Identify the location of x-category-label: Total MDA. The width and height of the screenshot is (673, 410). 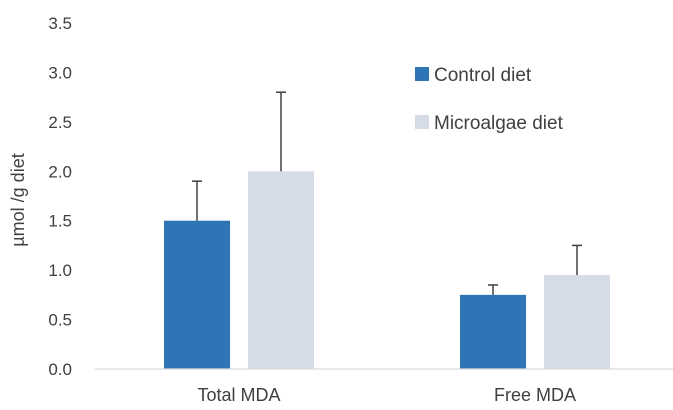
(238, 395).